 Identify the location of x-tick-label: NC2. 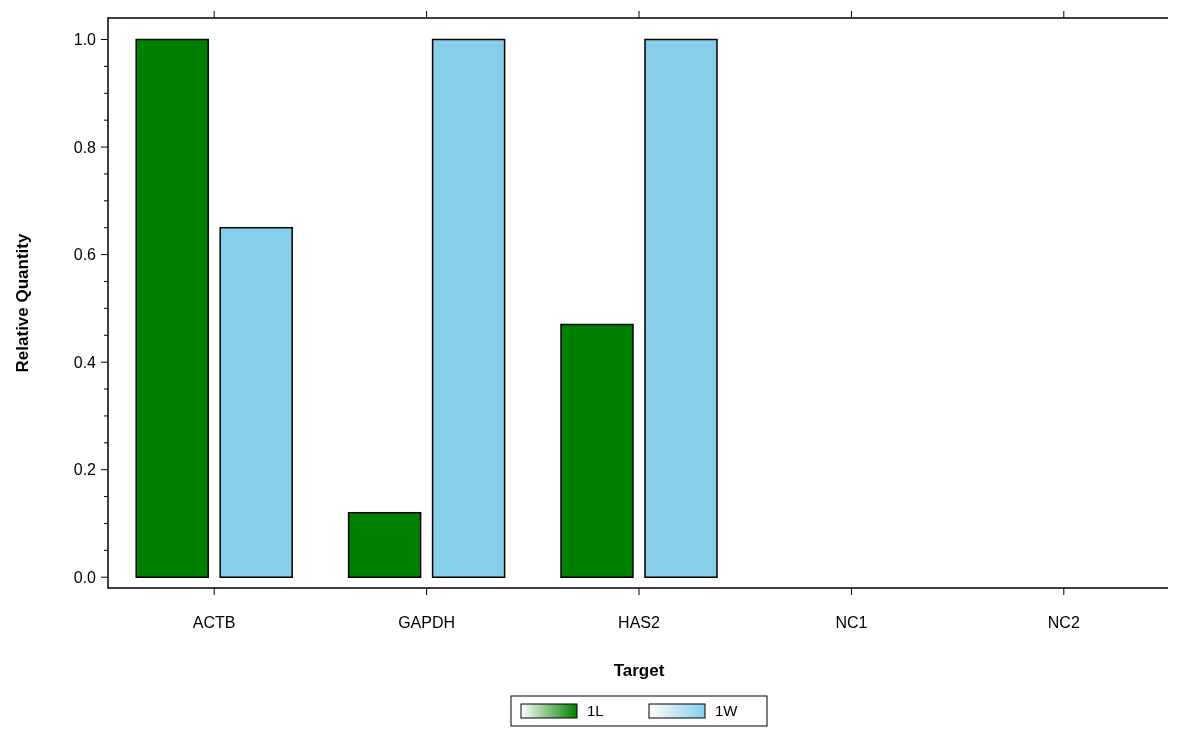
(1063, 622).